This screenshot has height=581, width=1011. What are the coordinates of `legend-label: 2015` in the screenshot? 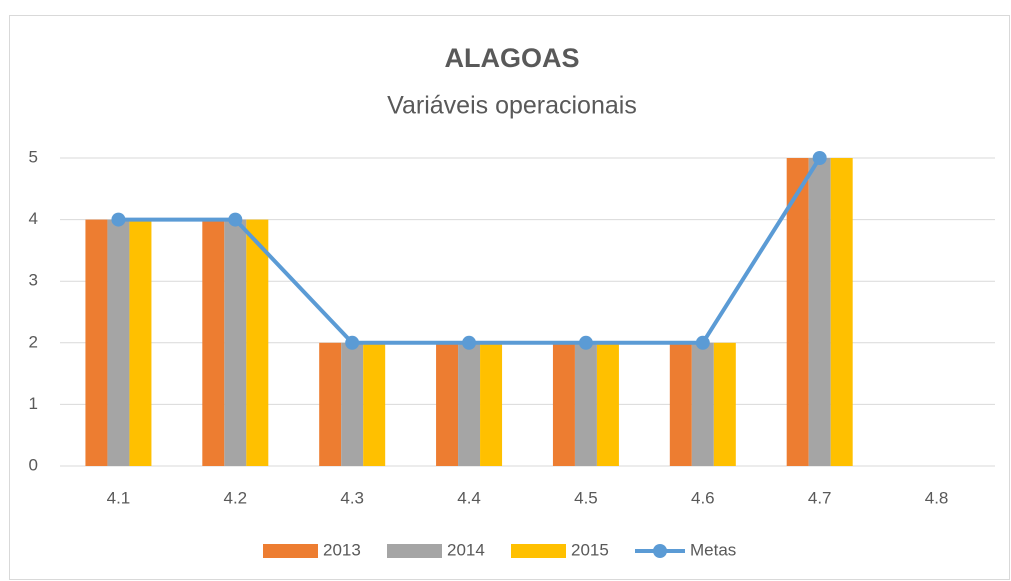 It's located at (590, 549).